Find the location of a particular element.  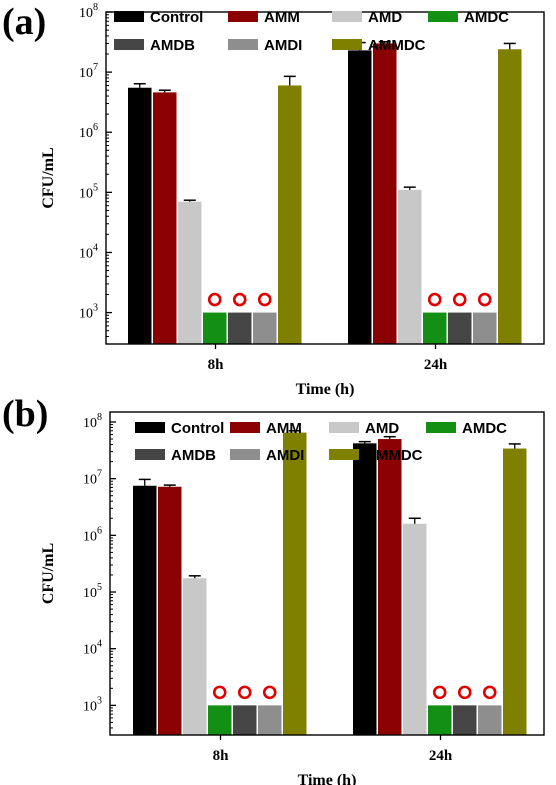

panel-label: (b) is located at coordinates (25, 414).